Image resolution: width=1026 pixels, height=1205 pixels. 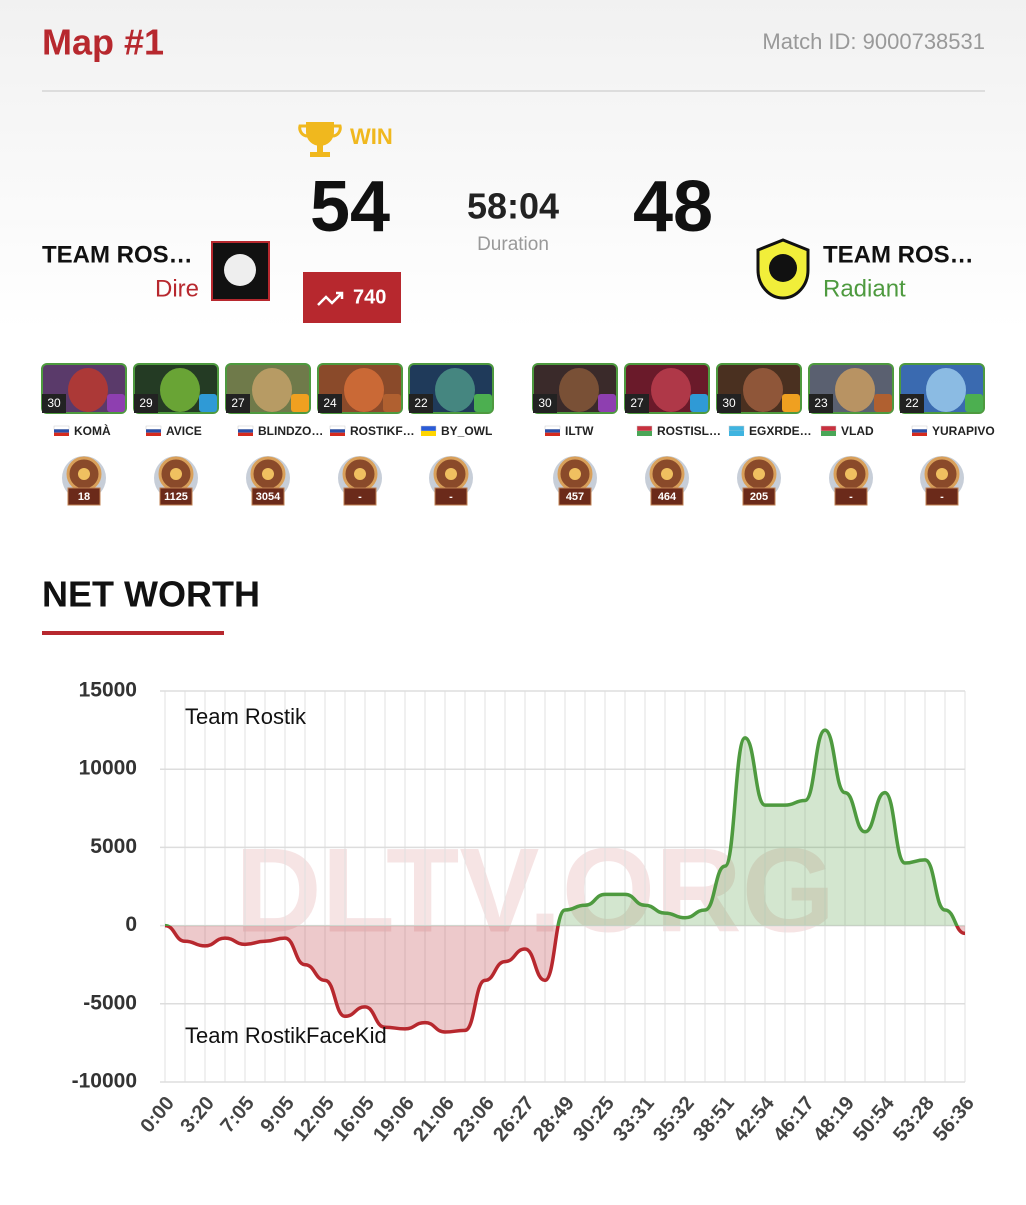 What do you see at coordinates (176, 434) in the screenshot?
I see `player-card: 29 AVICE 1125` at bounding box center [176, 434].